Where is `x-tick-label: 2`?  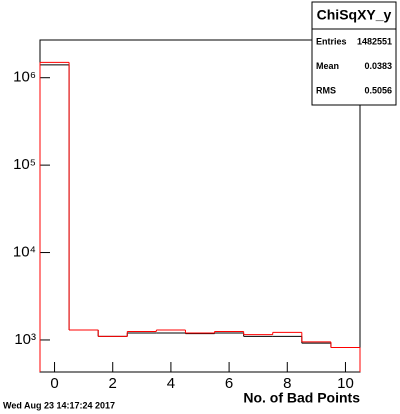 x-tick-label: 2 is located at coordinates (113, 383).